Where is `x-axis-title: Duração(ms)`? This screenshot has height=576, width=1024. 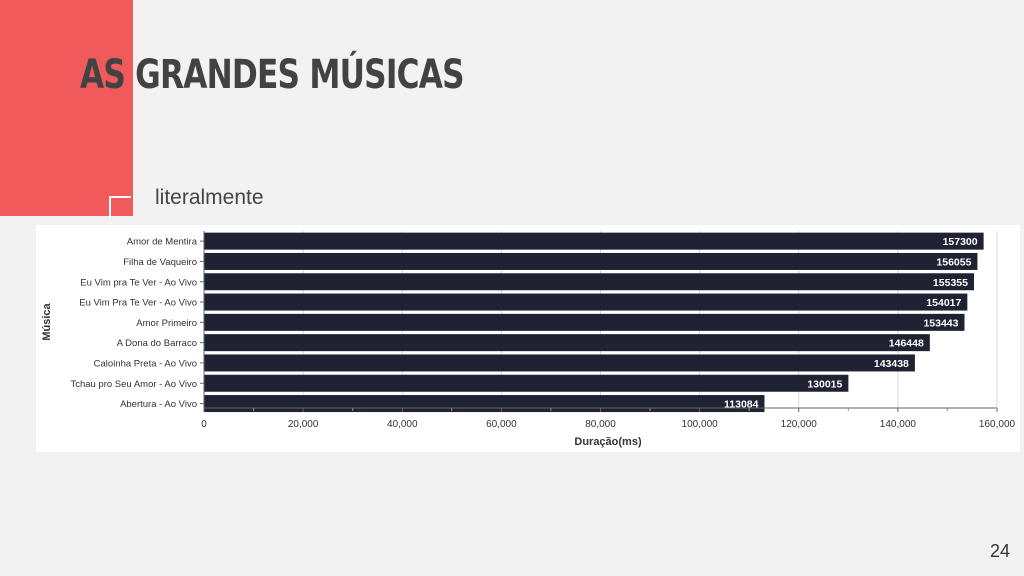 x-axis-title: Duração(ms) is located at coordinates (608, 442).